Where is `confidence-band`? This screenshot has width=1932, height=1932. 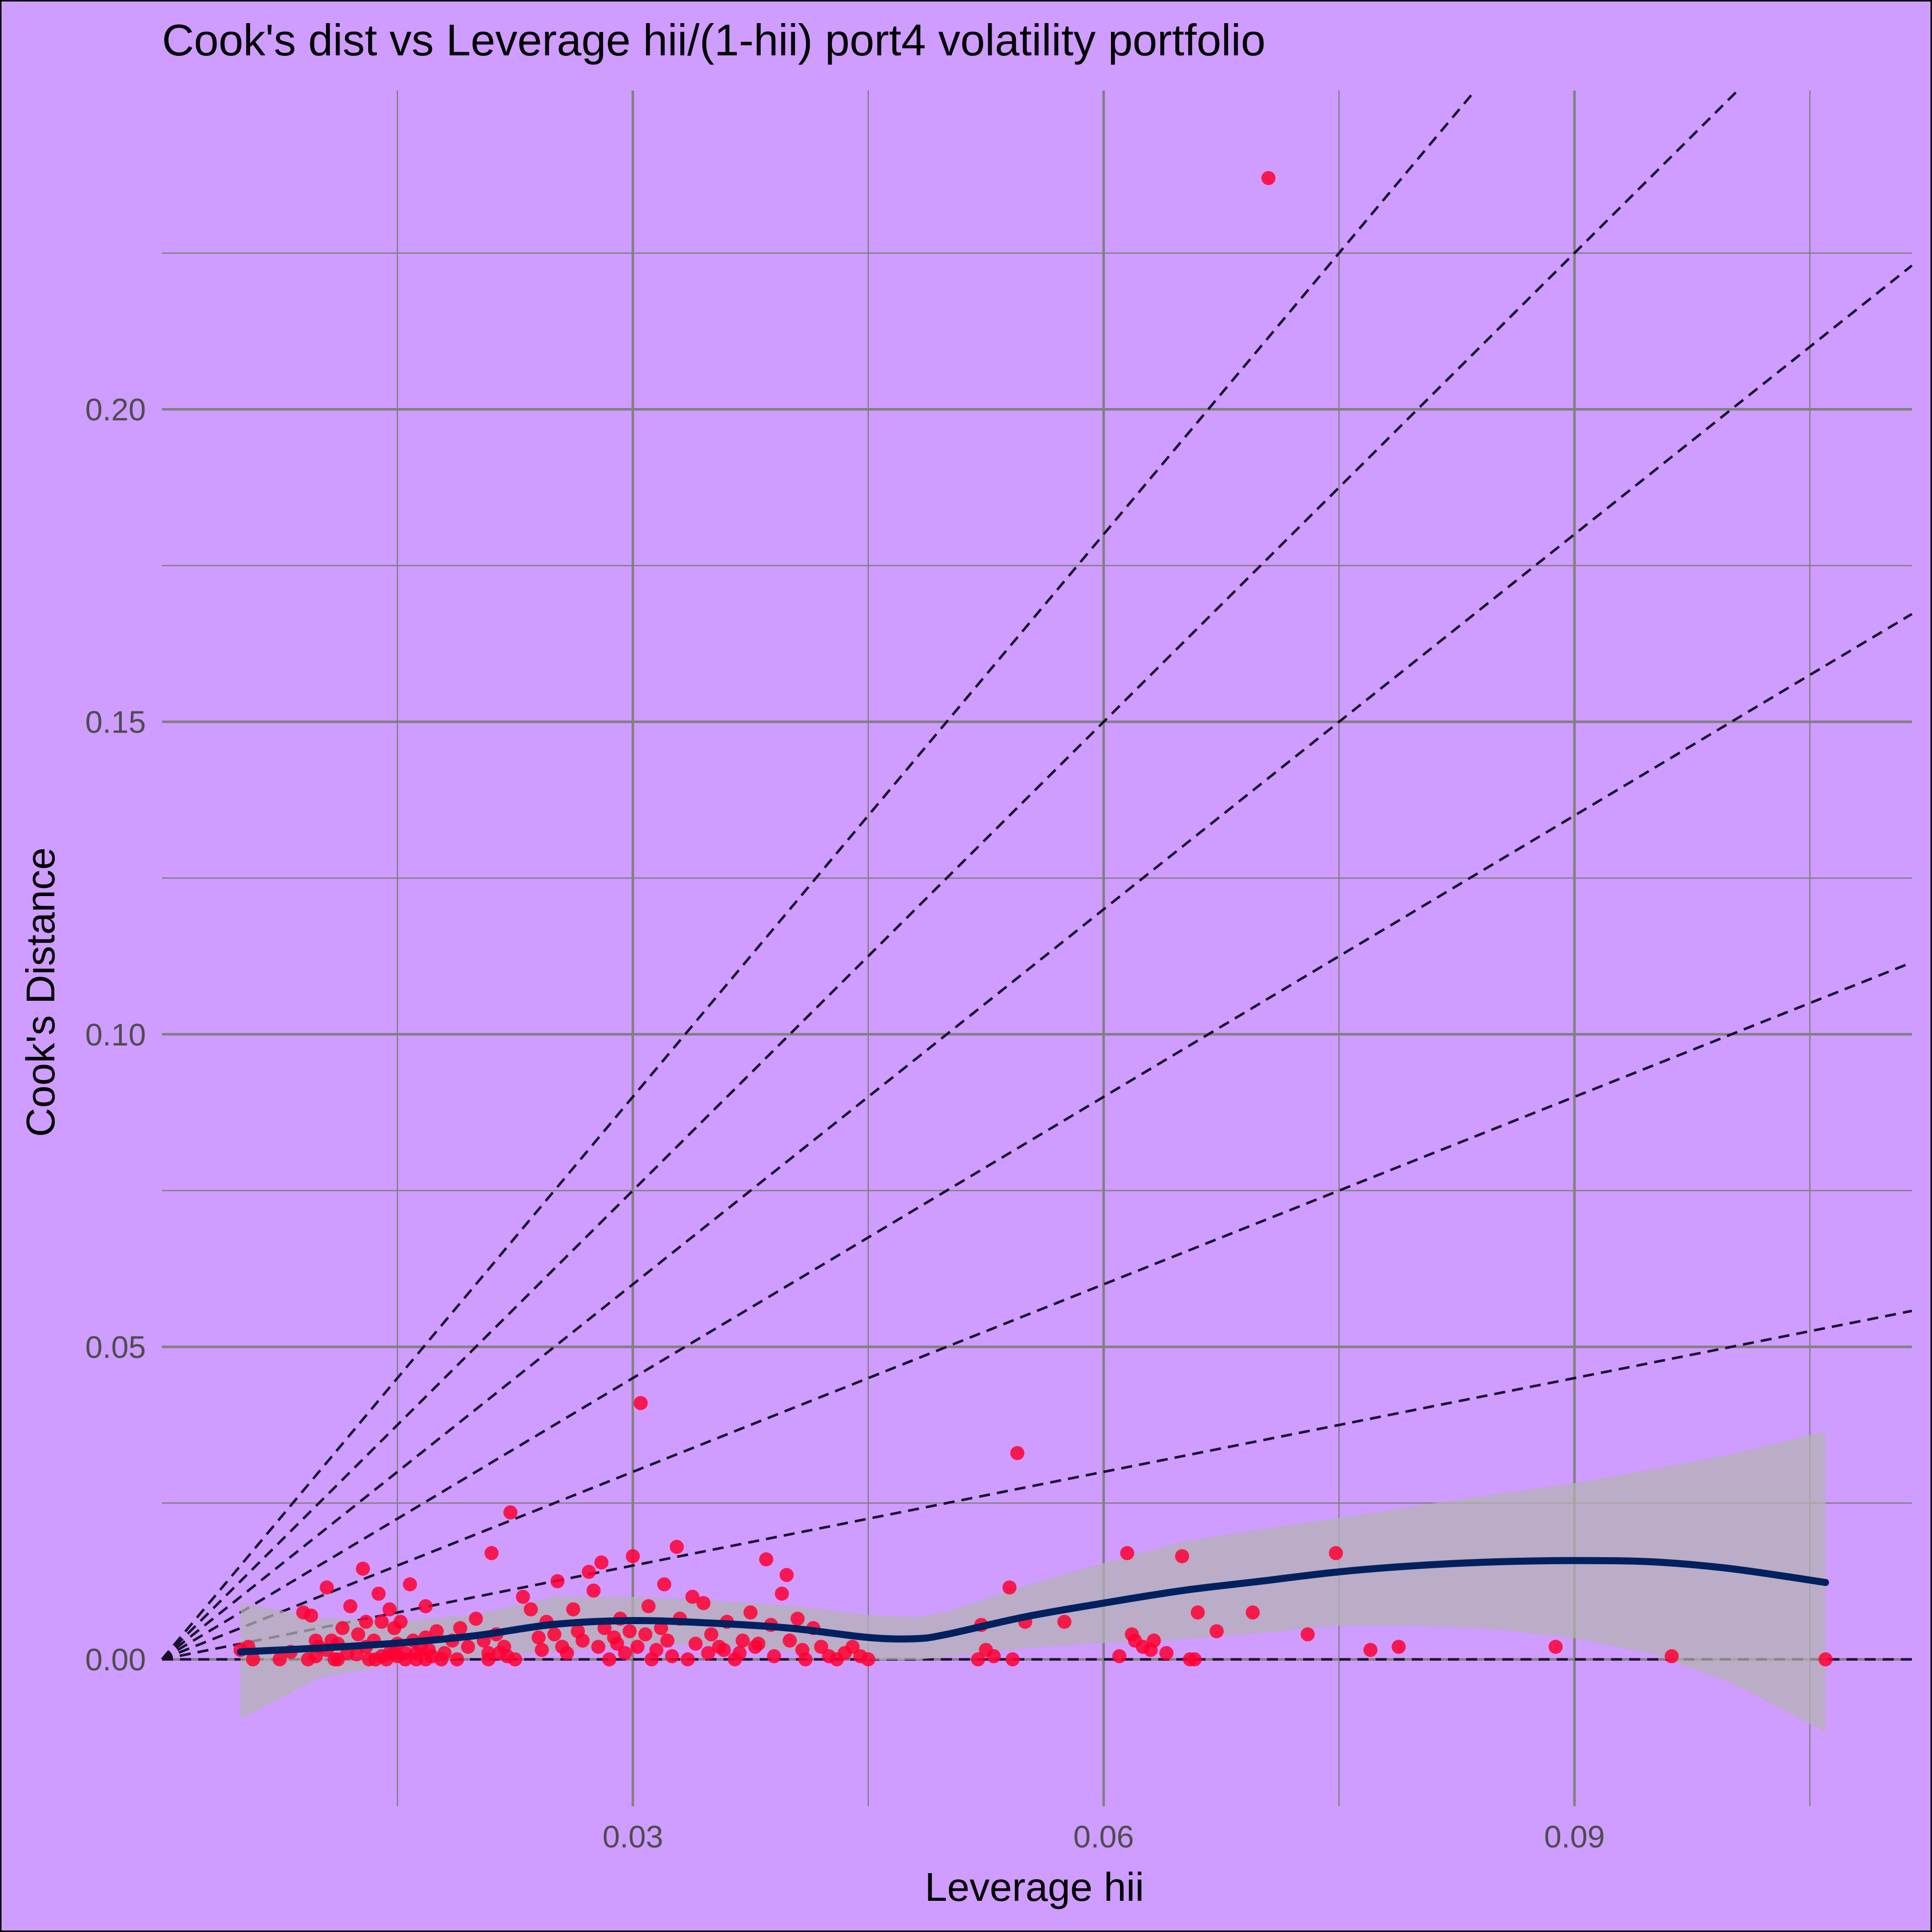 confidence-band is located at coordinates (1033, 1582).